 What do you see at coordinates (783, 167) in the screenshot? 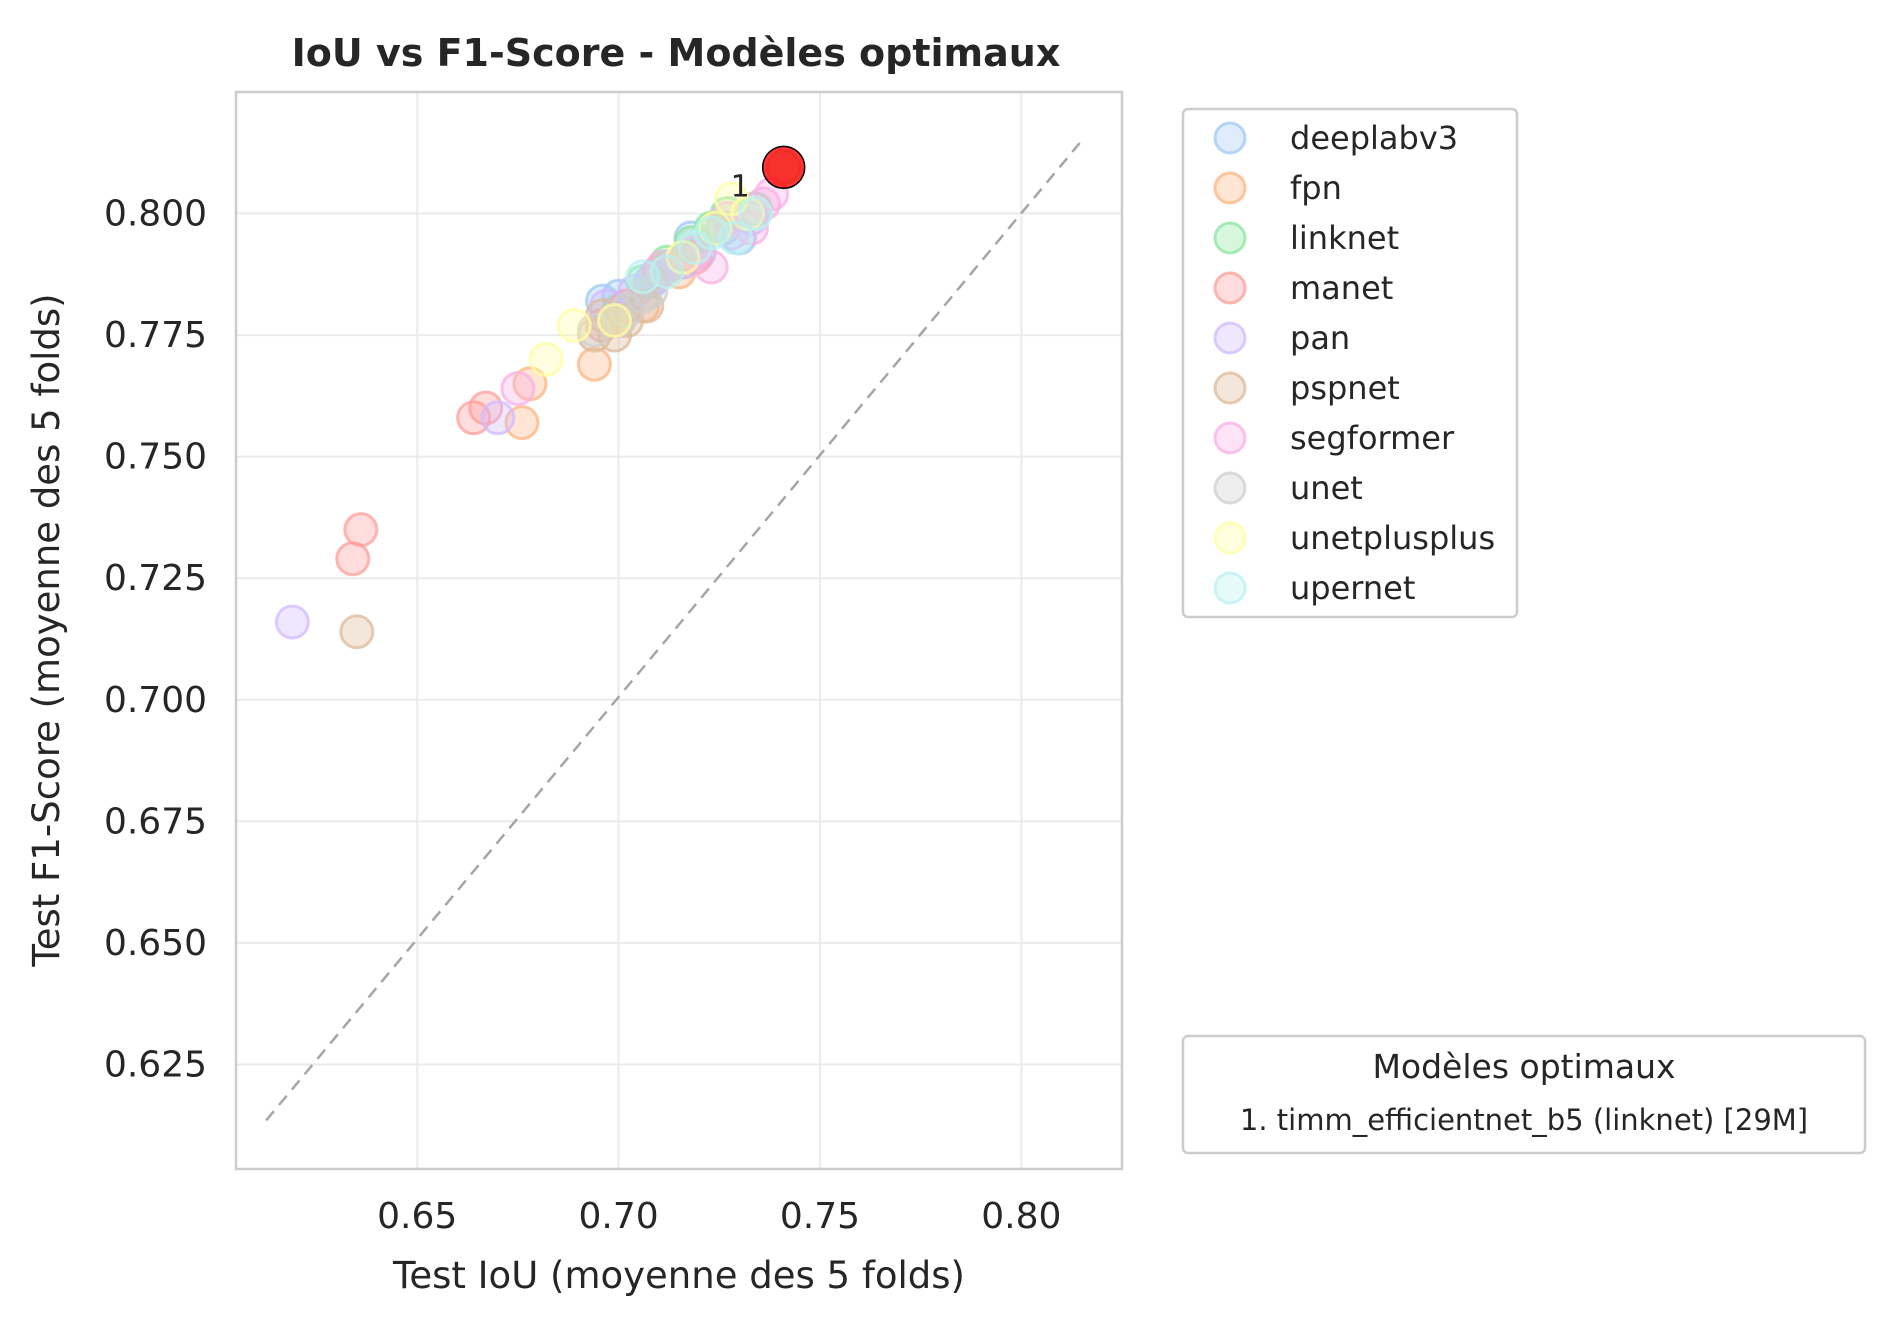
I see `highlighted-point` at bounding box center [783, 167].